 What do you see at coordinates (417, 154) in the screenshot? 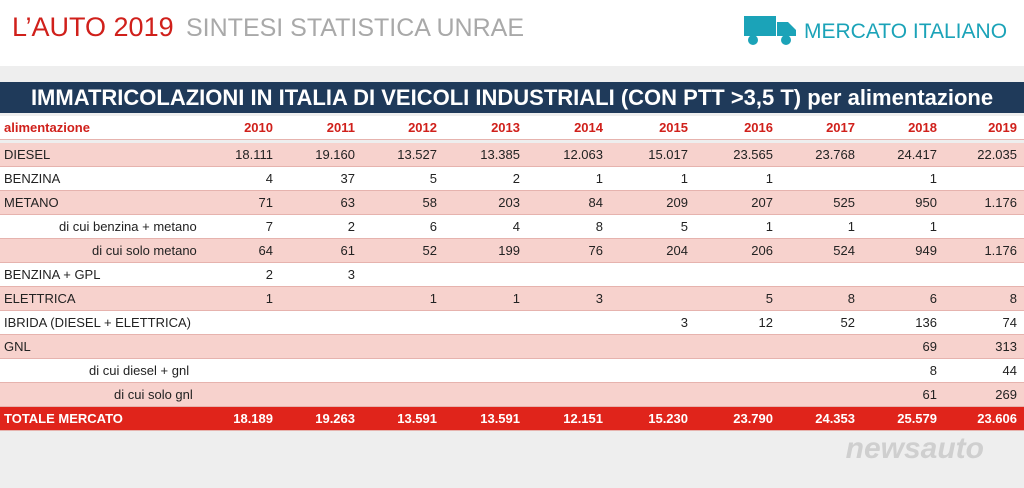
I see `cell-value: 13.527` at bounding box center [417, 154].